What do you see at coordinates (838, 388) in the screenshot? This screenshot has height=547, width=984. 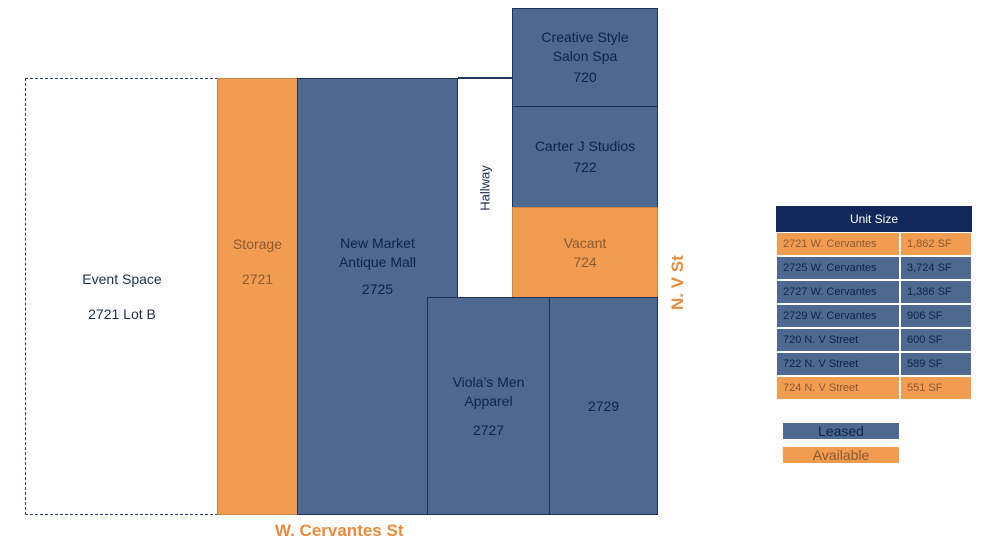 I see `table-cell-unit: 724 N. V Street` at bounding box center [838, 388].